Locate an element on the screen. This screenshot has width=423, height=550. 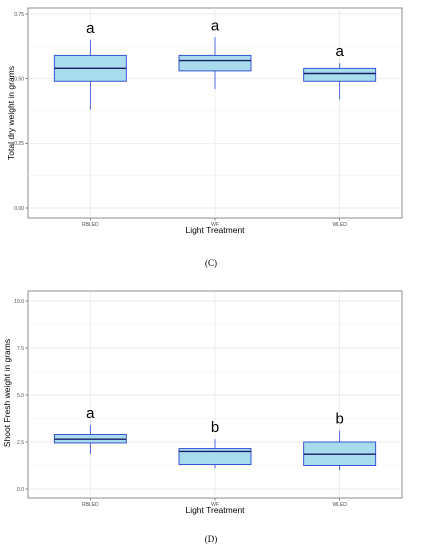
significance-letters: a a a is located at coordinates (215, 38).